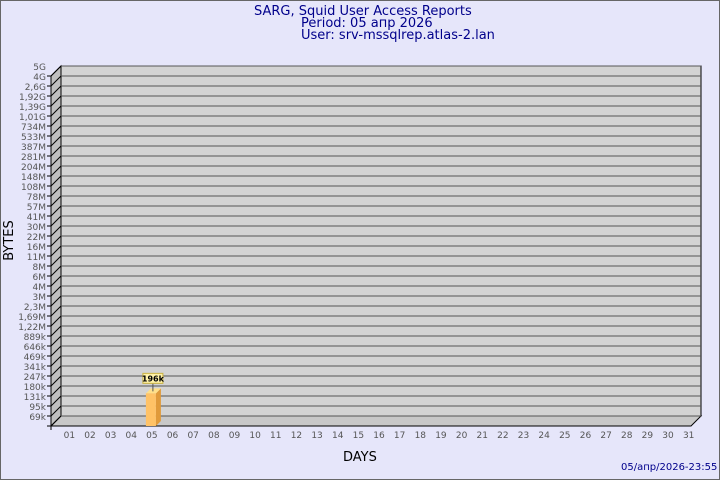 This screenshot has height=481, width=720. Describe the element at coordinates (564, 436) in the screenshot. I see `x-tick-label: 25` at that location.